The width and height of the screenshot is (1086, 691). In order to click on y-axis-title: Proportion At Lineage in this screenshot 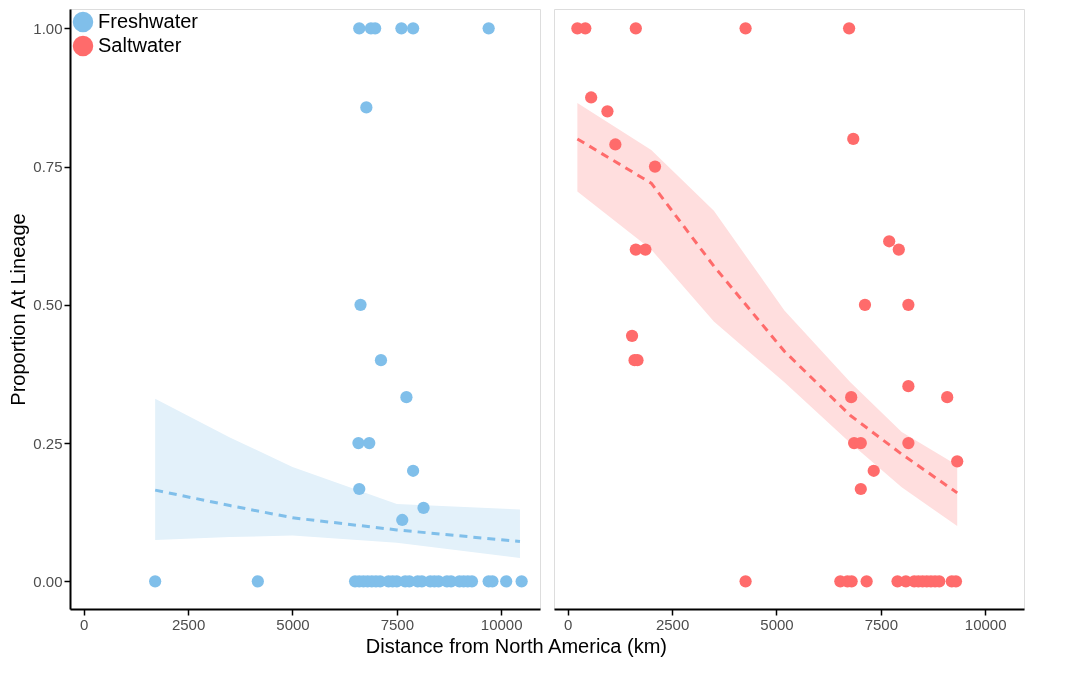, I will do `click(18, 309)`.